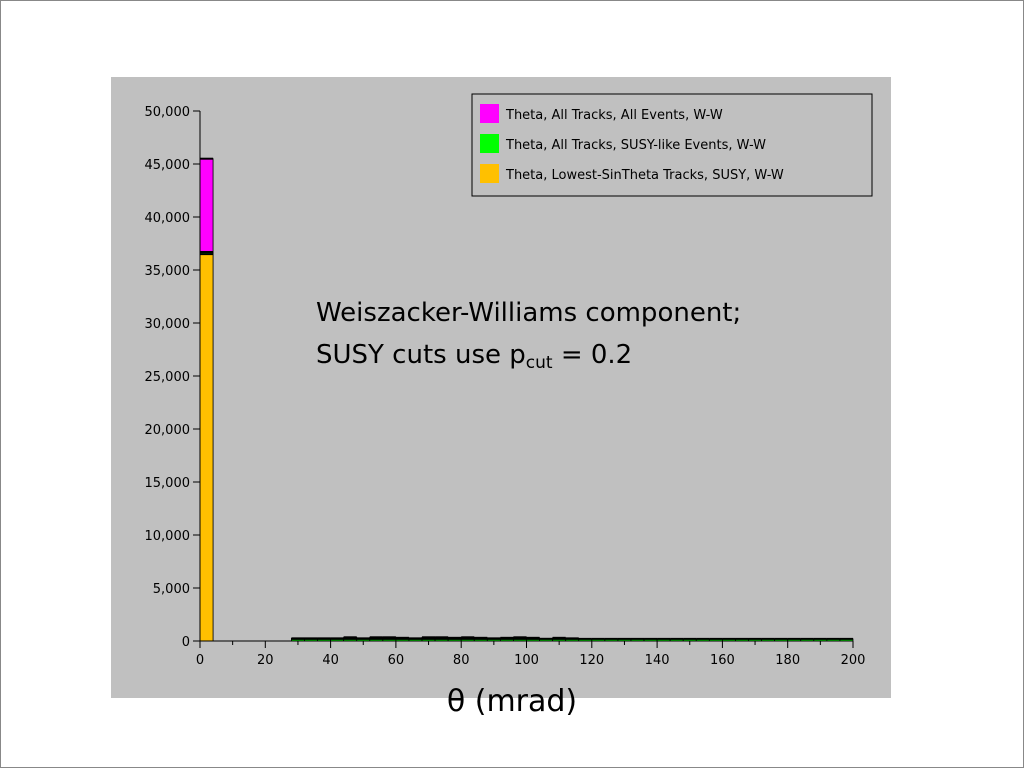  I want to click on y-tick-label: 20,000, so click(168, 430).